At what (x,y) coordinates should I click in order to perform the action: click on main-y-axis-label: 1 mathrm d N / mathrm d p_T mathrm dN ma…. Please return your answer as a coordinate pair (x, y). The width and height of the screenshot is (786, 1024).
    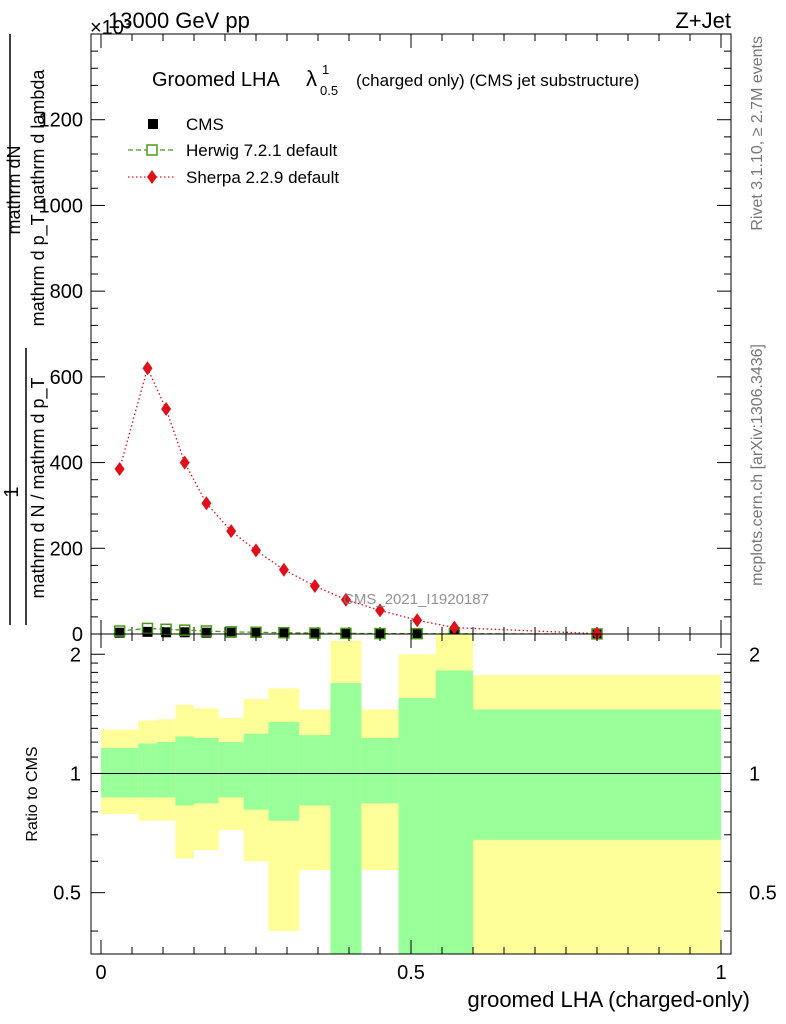
    Looking at the image, I should click on (25, 329).